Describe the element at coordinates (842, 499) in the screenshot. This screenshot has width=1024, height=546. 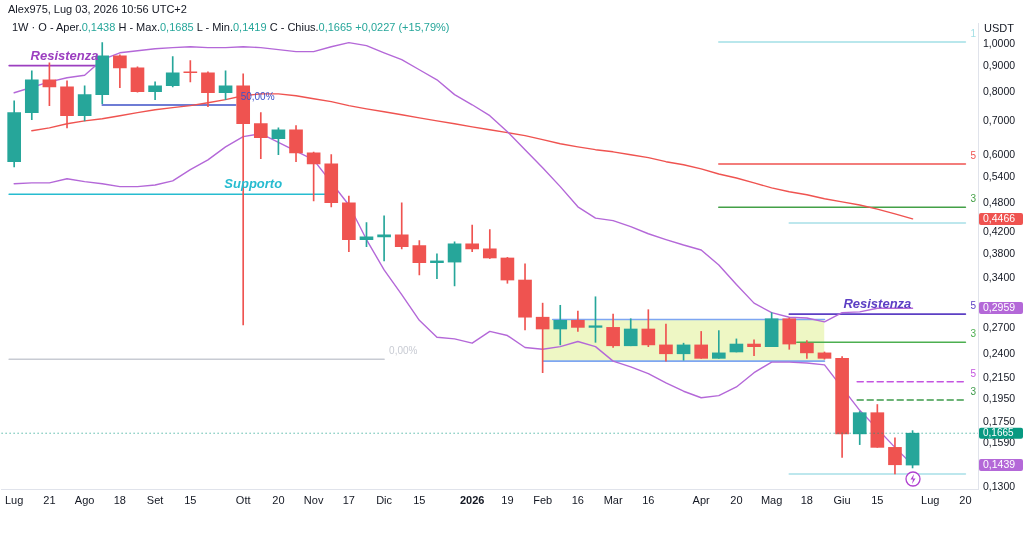
I see `x-tick-label: Giu` at that location.